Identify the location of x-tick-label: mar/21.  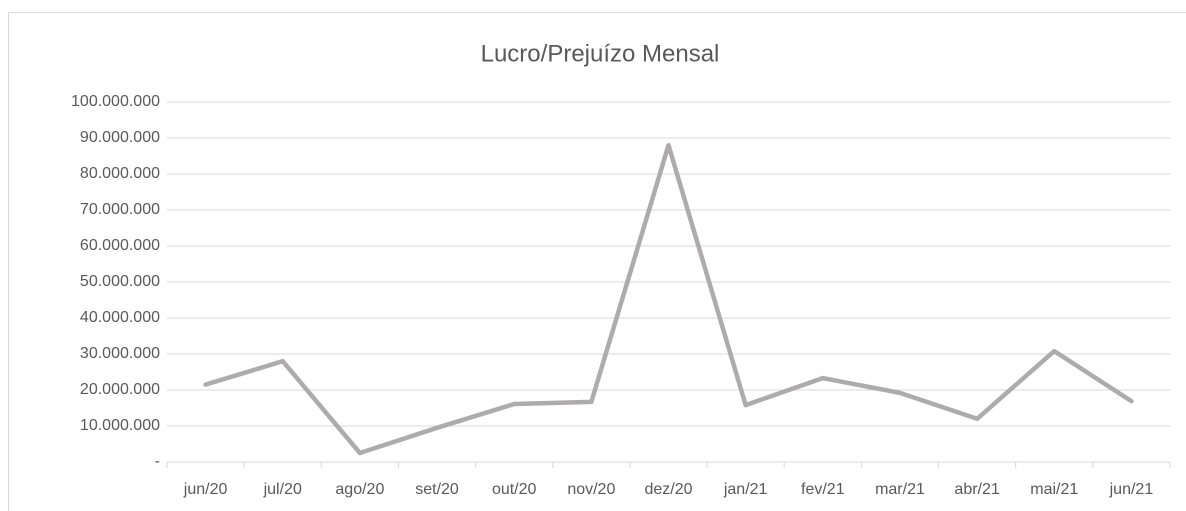
(900, 489).